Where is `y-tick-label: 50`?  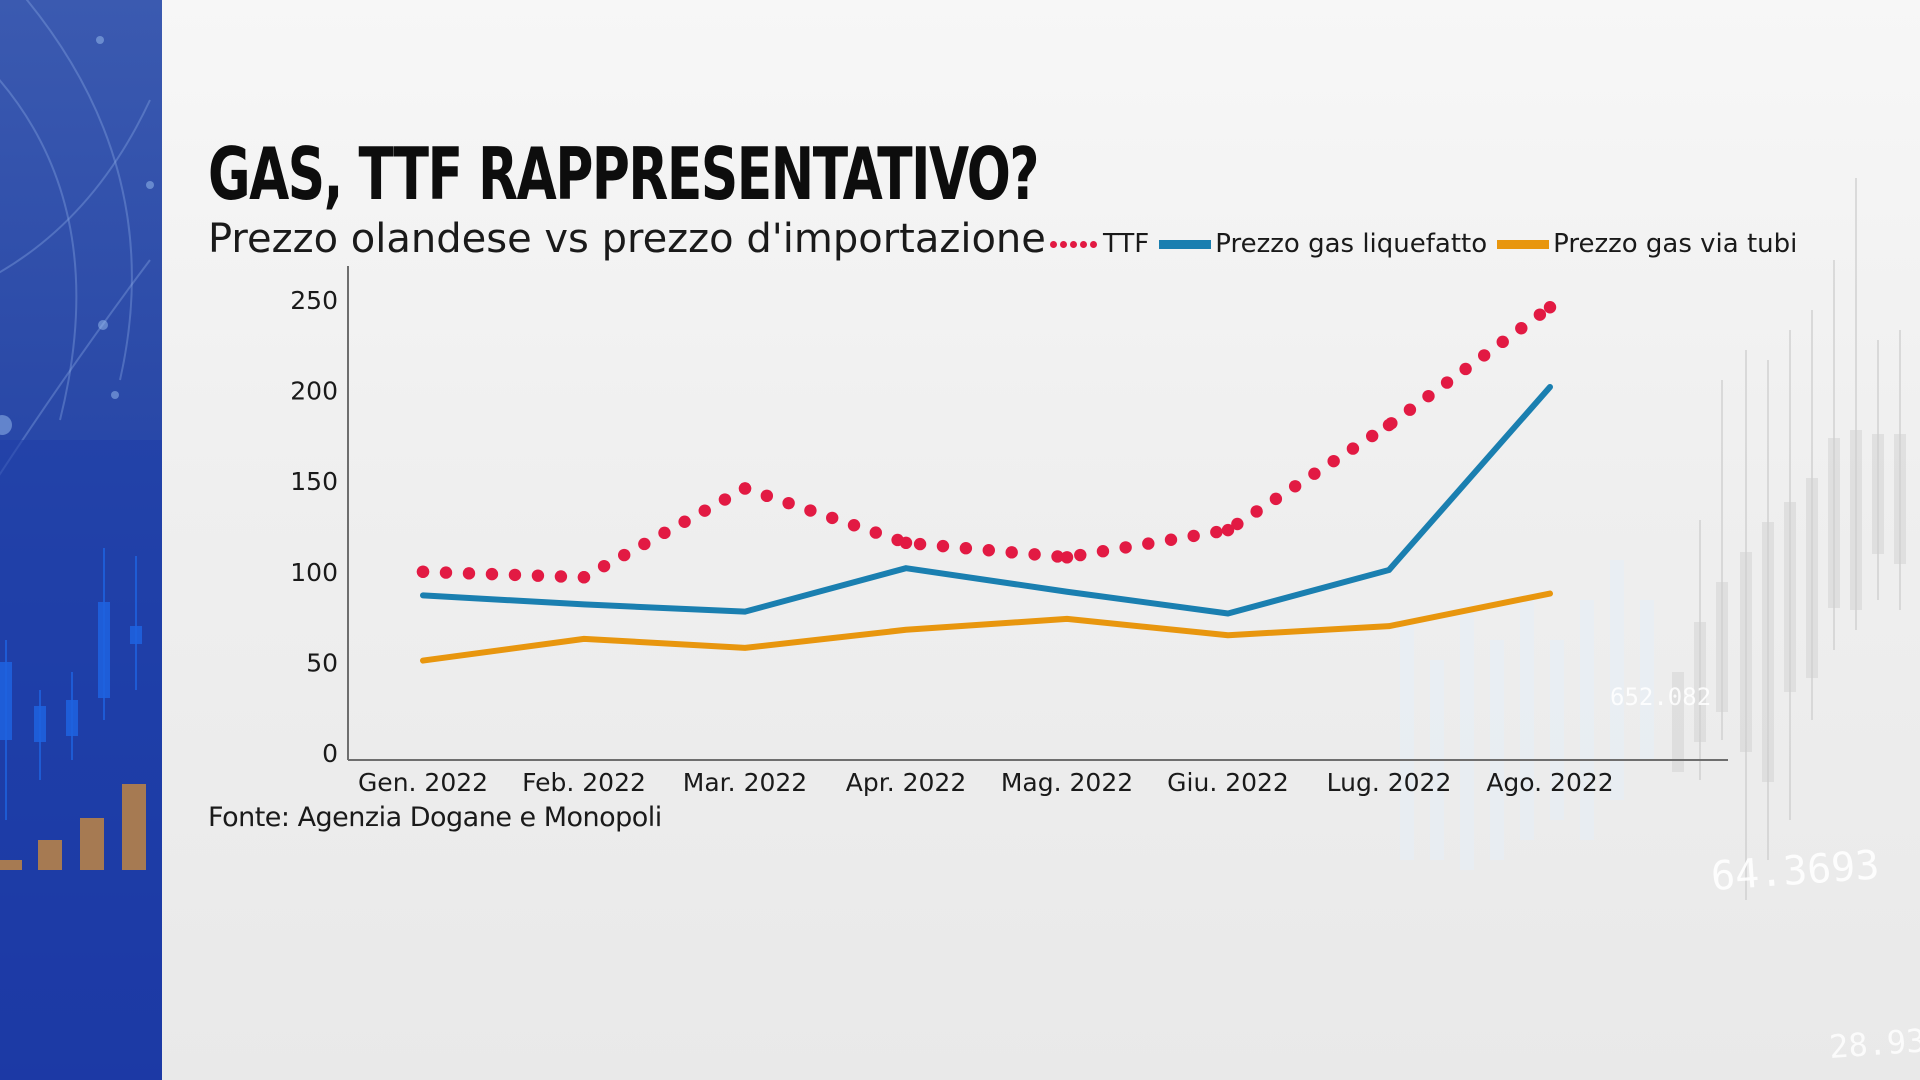 y-tick-label: 50 is located at coordinates (322, 662).